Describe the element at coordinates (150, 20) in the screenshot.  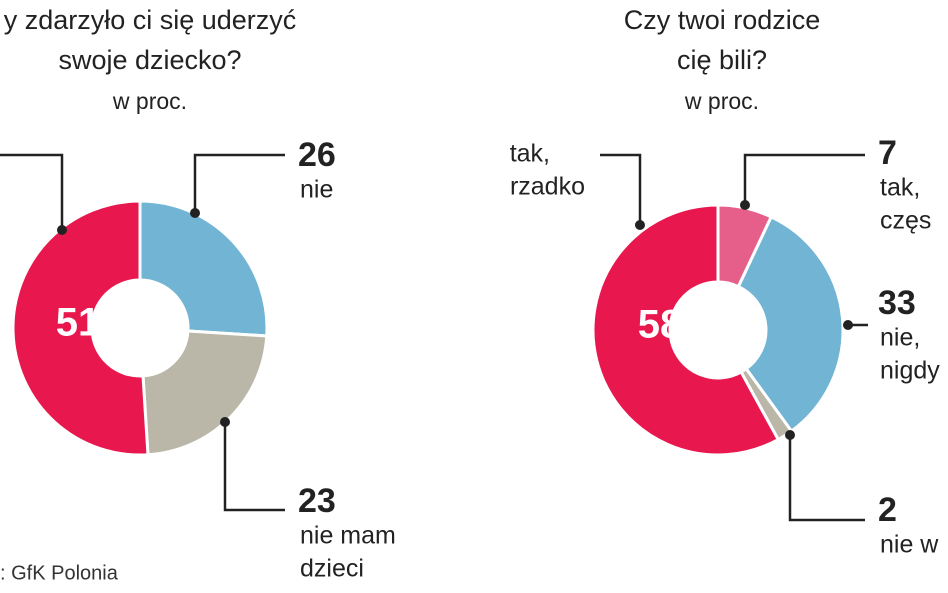
I see `chart-title: y zdarzyło ci się uderzyć` at that location.